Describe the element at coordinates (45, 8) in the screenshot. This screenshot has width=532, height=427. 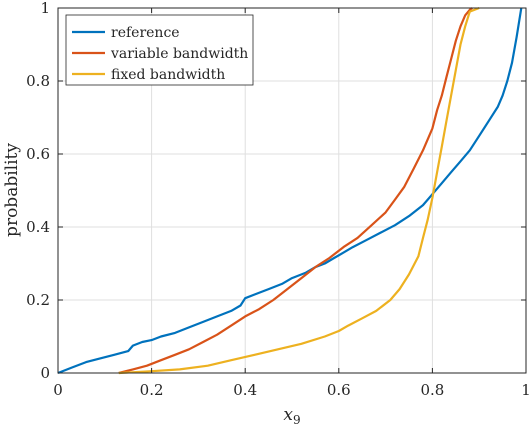
I see `y-tick-label: 1` at that location.